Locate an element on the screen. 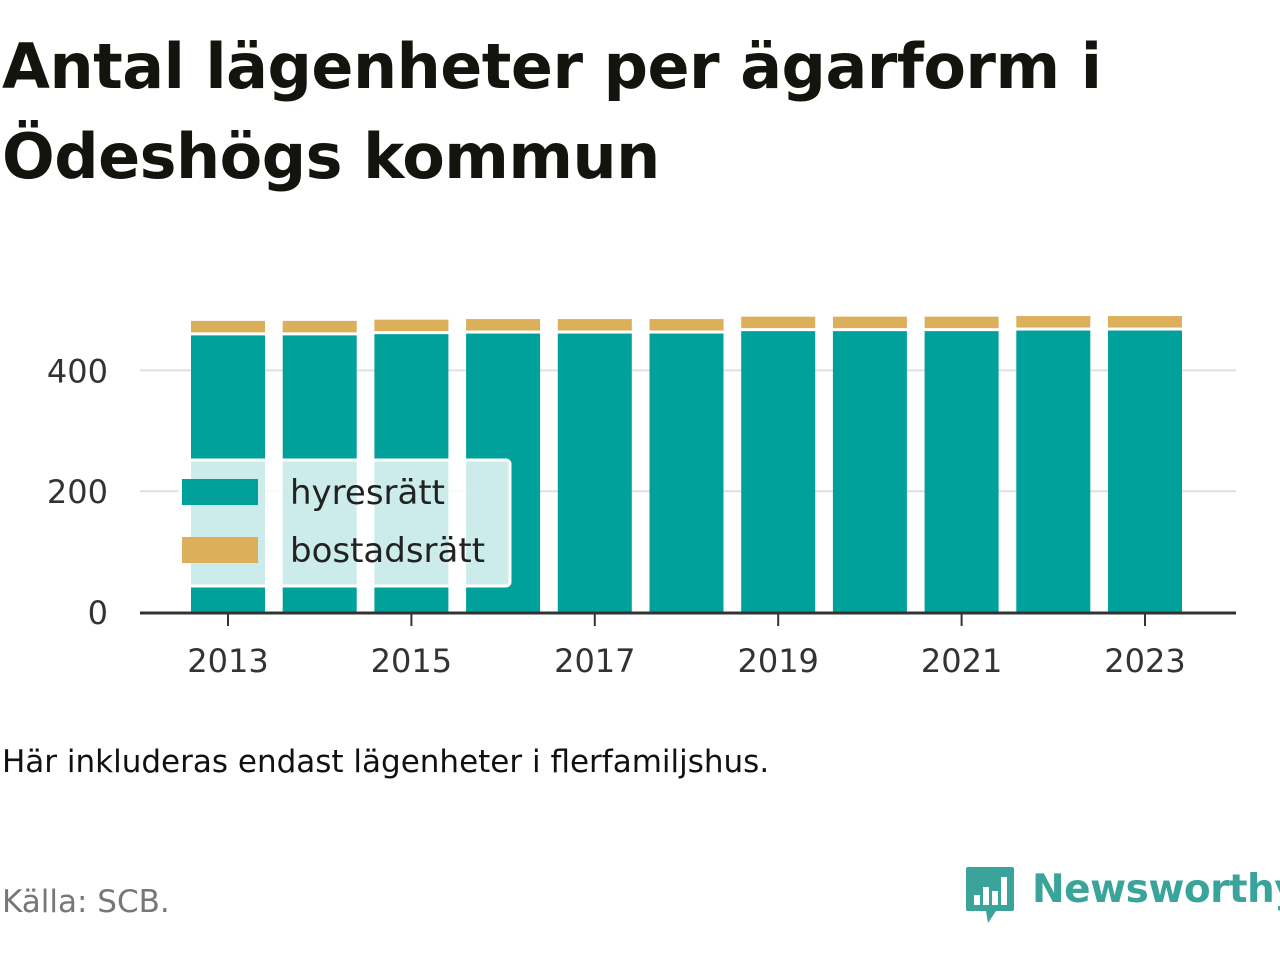 This screenshot has height=960, width=1280. bar-bostadsrätt-2023 is located at coordinates (1145, 322).